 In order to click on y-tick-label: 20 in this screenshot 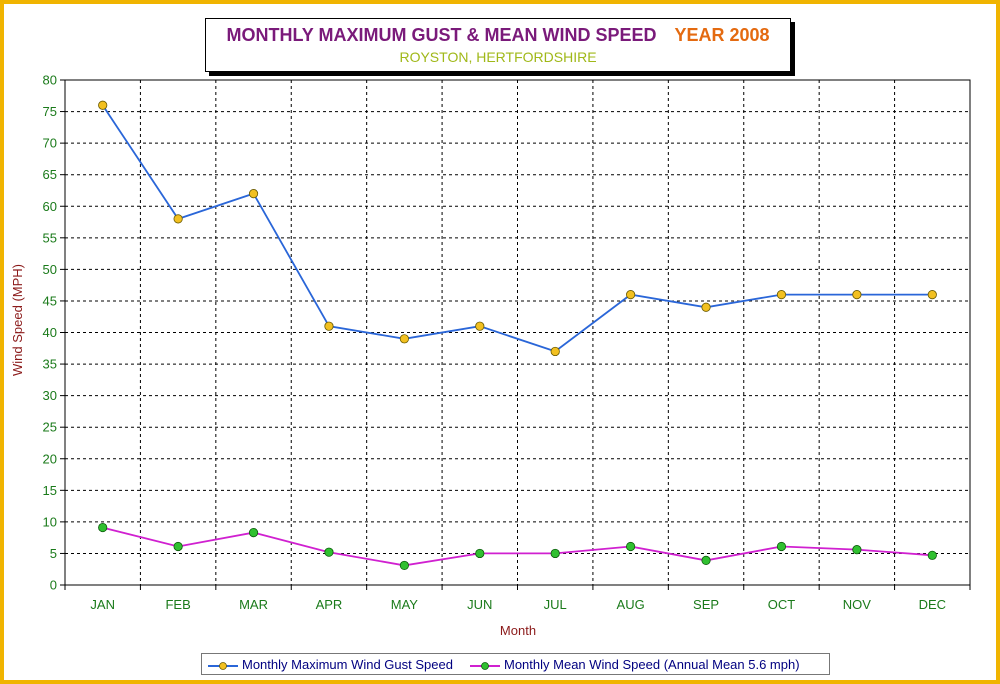, I will do `click(50, 458)`.